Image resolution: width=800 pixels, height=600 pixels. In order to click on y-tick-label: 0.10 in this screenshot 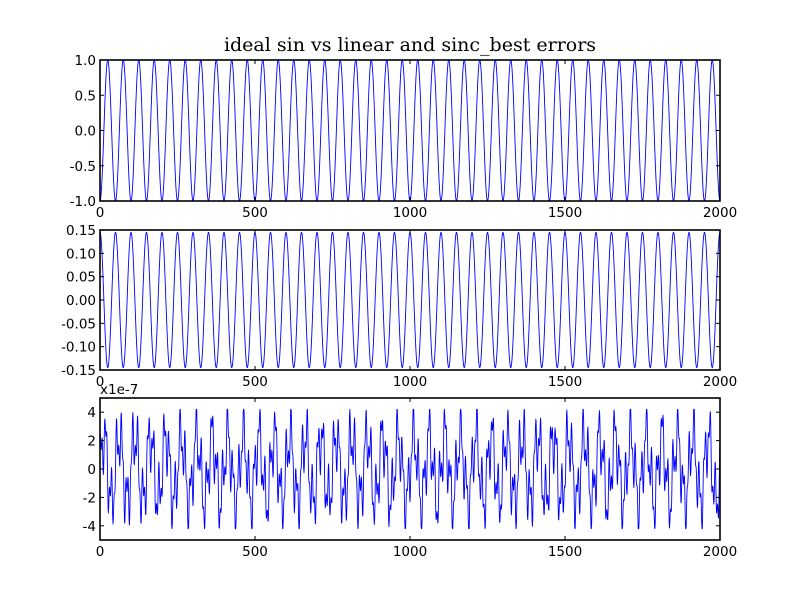, I will do `click(81, 254)`.